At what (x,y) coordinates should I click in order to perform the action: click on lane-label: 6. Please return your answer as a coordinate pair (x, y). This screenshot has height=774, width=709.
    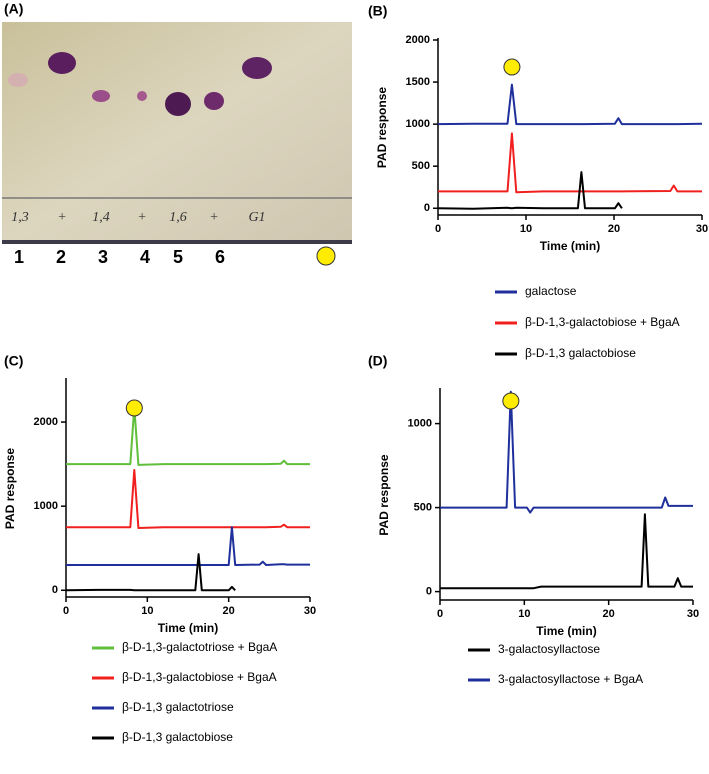
    Looking at the image, I should click on (220, 257).